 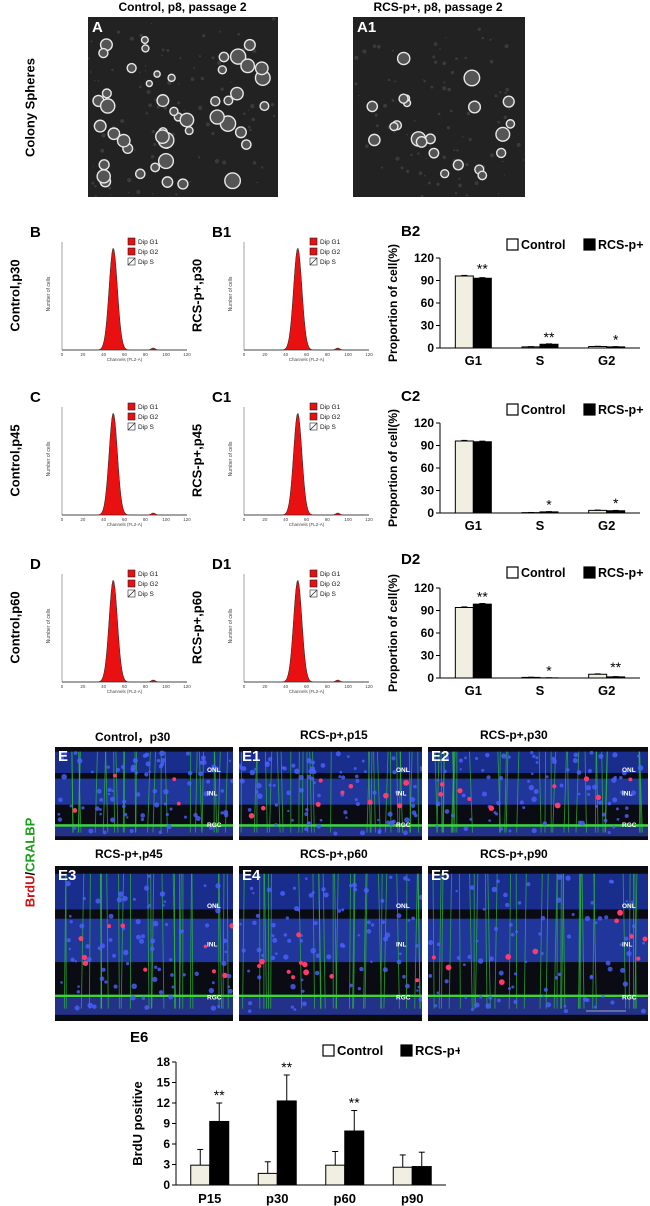 What do you see at coordinates (30, 107) in the screenshot?
I see `colony-spheres-label: Colony Spheres` at bounding box center [30, 107].